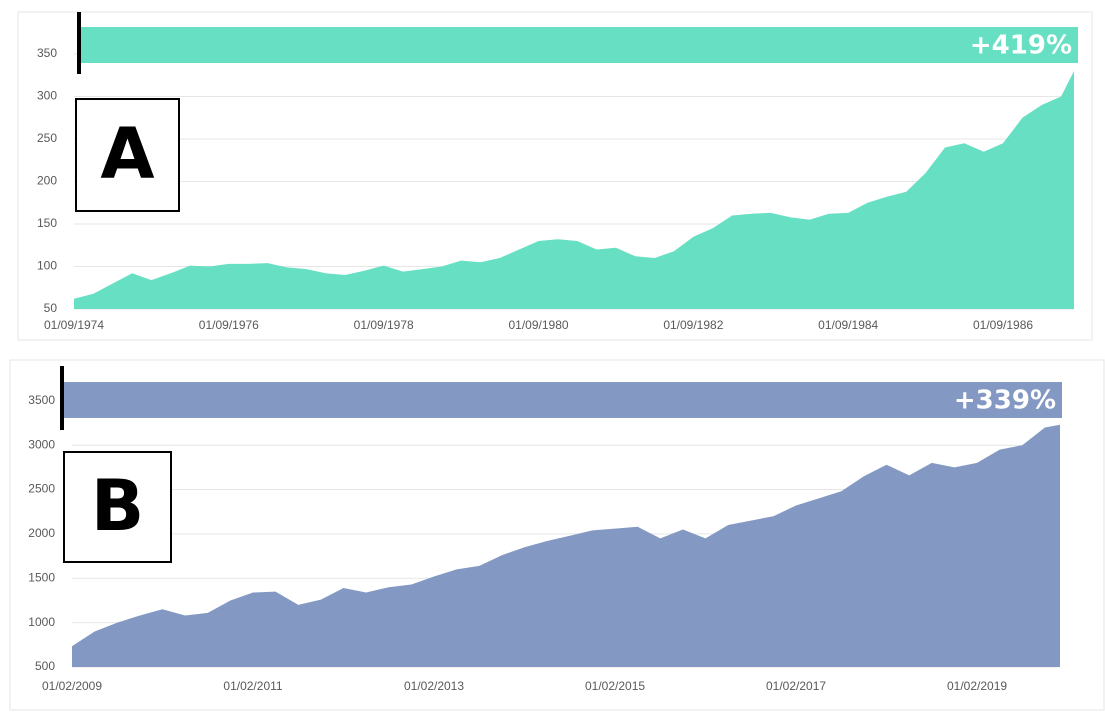  I want to click on x-tick-label: 01/09/1976, so click(229, 325).